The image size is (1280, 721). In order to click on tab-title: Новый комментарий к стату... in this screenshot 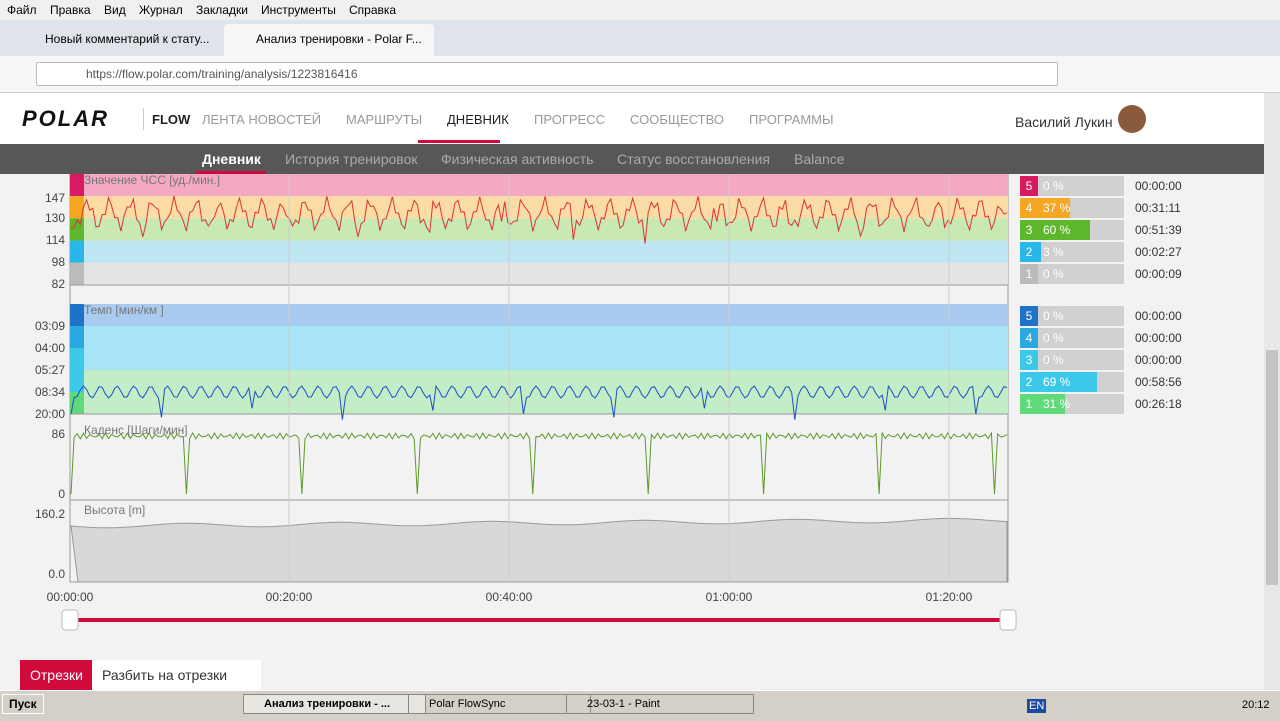, I will do `click(127, 39)`.